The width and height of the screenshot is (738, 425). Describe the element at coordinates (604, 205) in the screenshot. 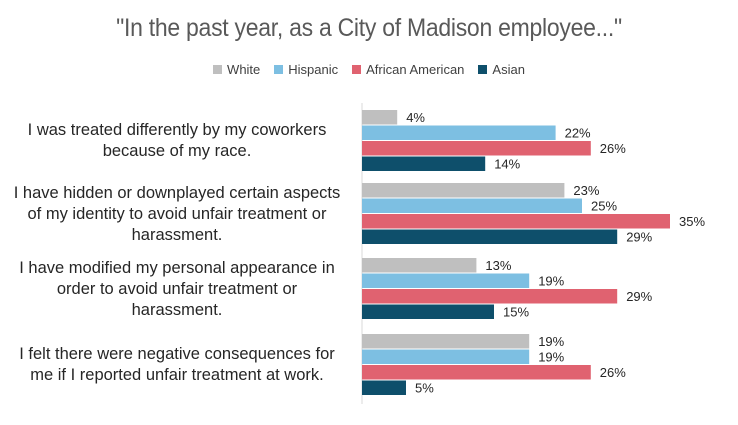

I see `data-label: 25%` at that location.